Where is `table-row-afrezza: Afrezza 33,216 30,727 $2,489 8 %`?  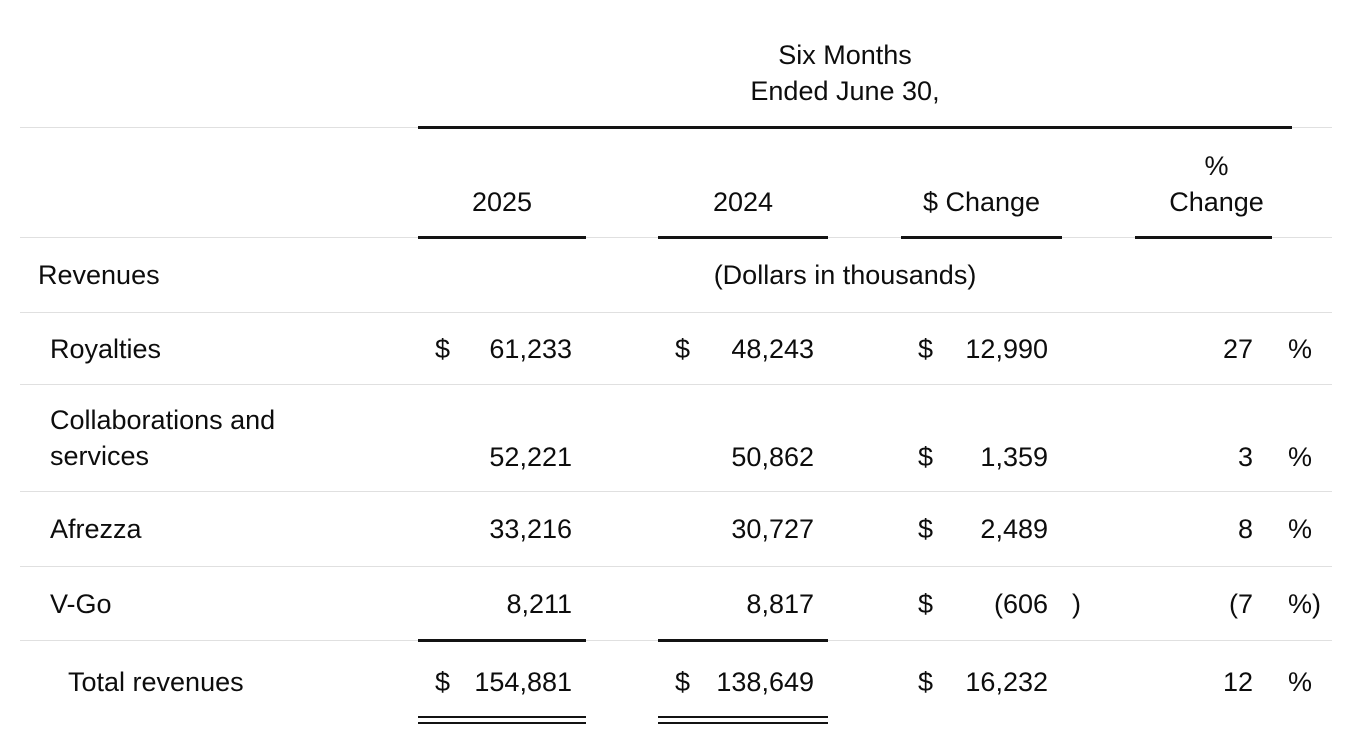 table-row-afrezza: Afrezza 33,216 30,727 $2,489 8 % is located at coordinates (676, 529).